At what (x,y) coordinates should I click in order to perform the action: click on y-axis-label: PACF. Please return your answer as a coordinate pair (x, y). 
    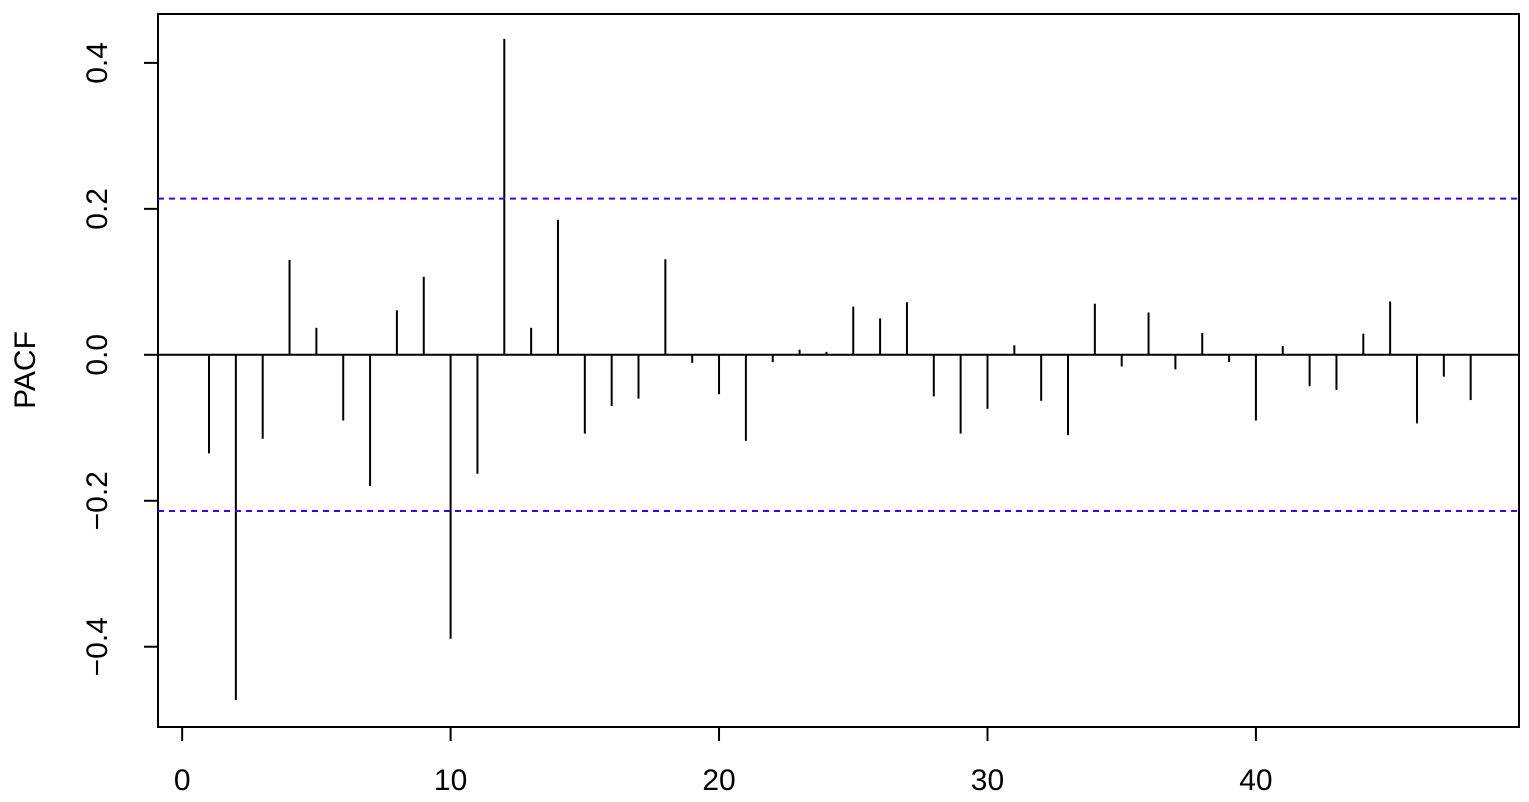
    Looking at the image, I should click on (25, 370).